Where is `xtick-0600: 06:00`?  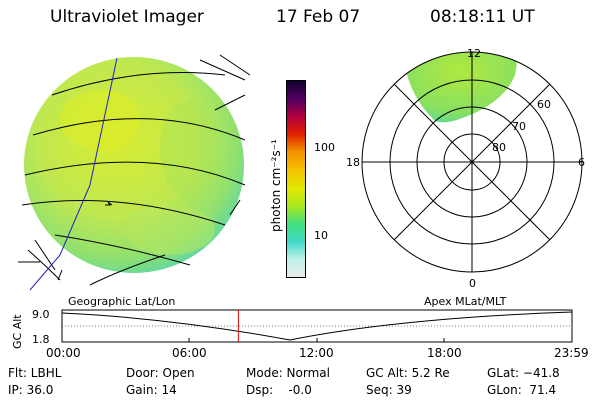
xtick-0600: 06:00 is located at coordinates (189, 353).